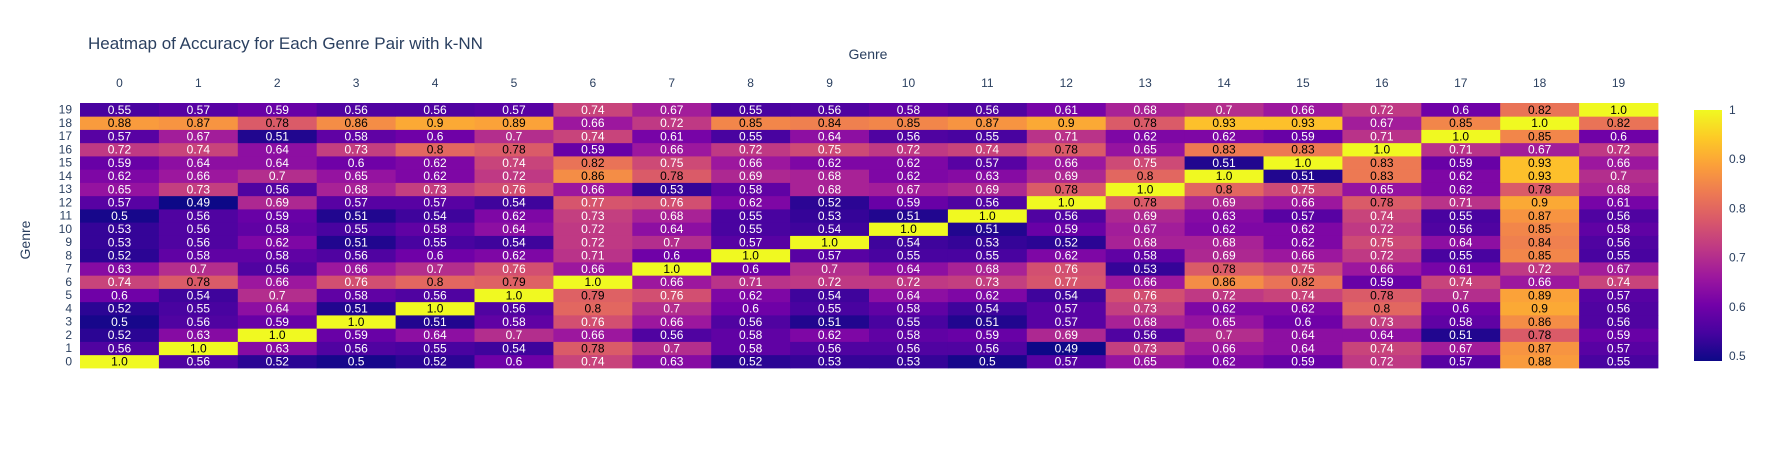 This screenshot has width=1766, height=450. I want to click on cell-value-label: 0.85, so click(909, 123).